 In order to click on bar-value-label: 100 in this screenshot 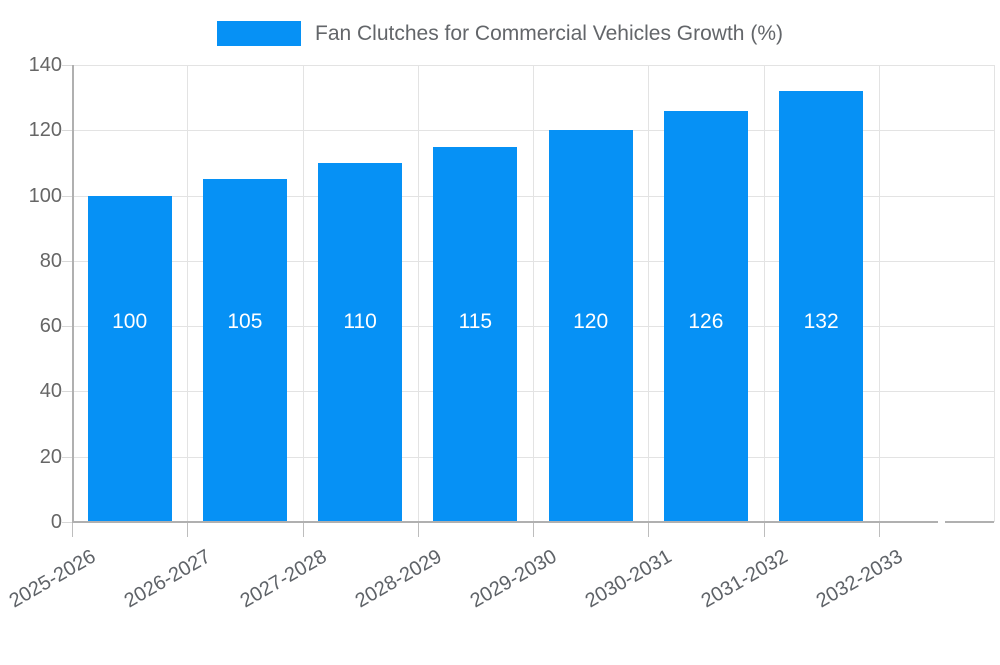, I will do `click(130, 321)`.